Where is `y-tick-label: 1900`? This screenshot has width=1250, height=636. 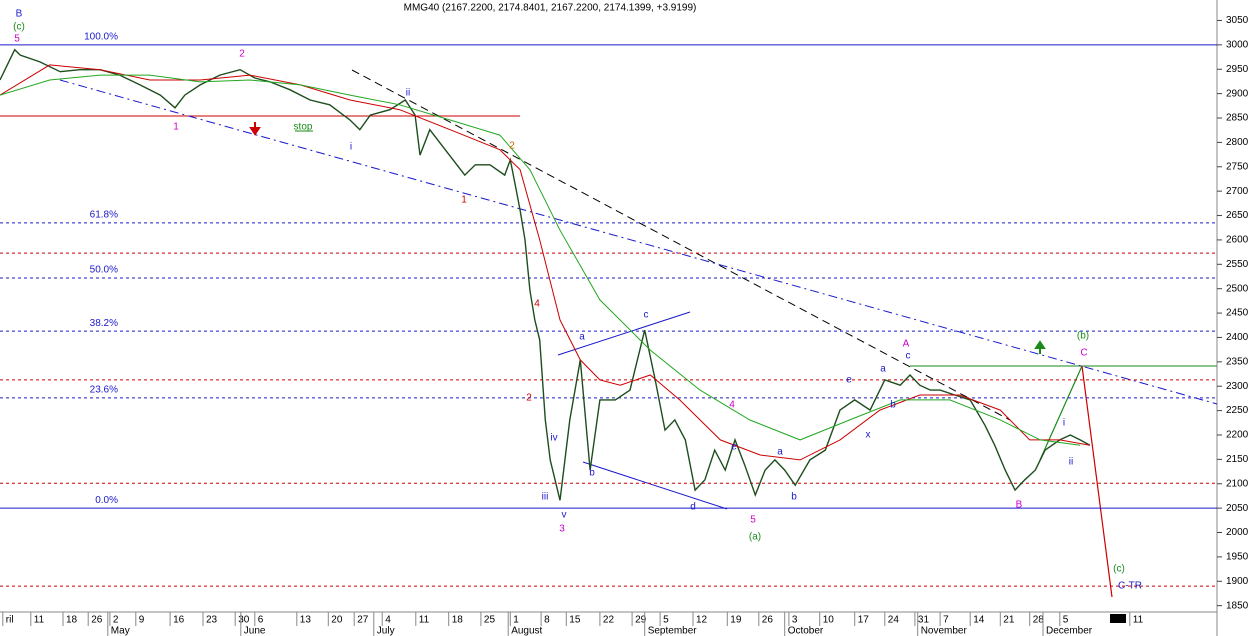
y-tick-label: 1900 is located at coordinates (1237, 581).